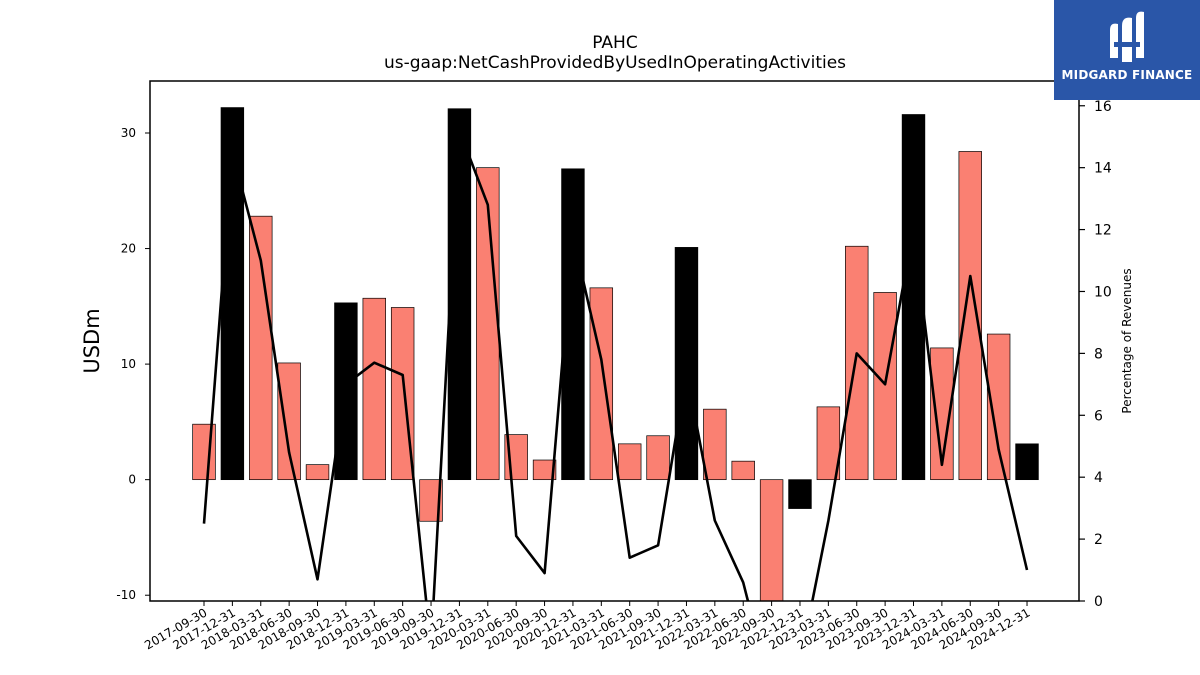  I want to click on chart-title: PAHC, so click(614, 43).